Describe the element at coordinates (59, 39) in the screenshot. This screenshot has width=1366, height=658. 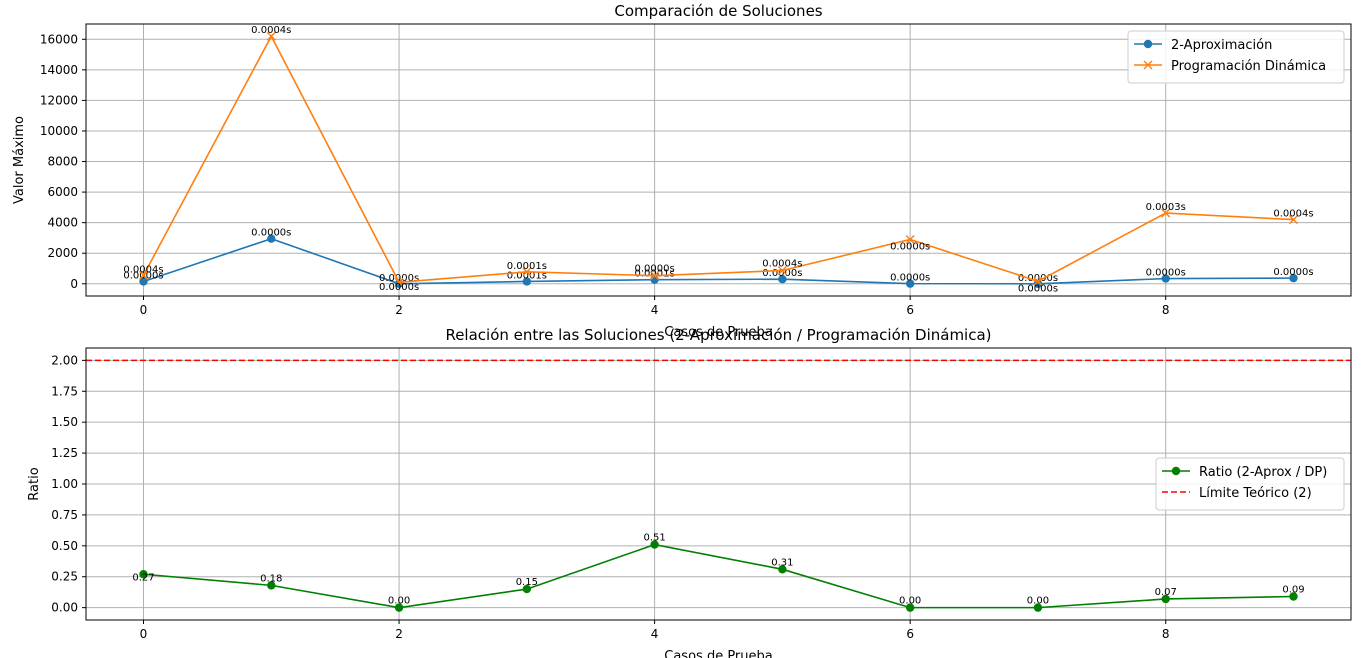
I see `y-tick-label: 16000` at that location.